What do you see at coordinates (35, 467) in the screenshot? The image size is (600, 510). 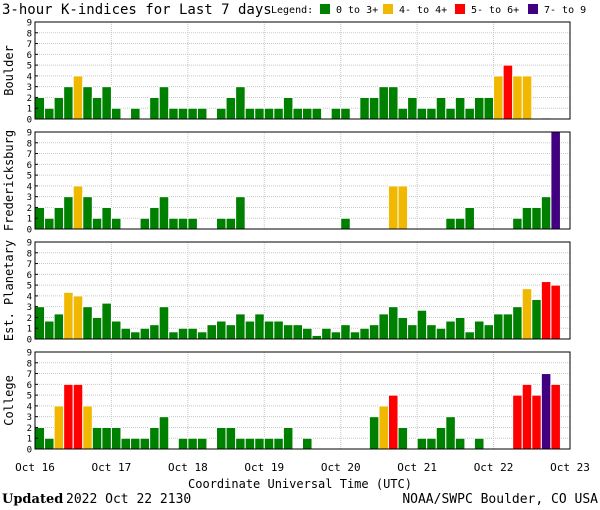 I see `x-tick-label: Oct 16` at bounding box center [35, 467].